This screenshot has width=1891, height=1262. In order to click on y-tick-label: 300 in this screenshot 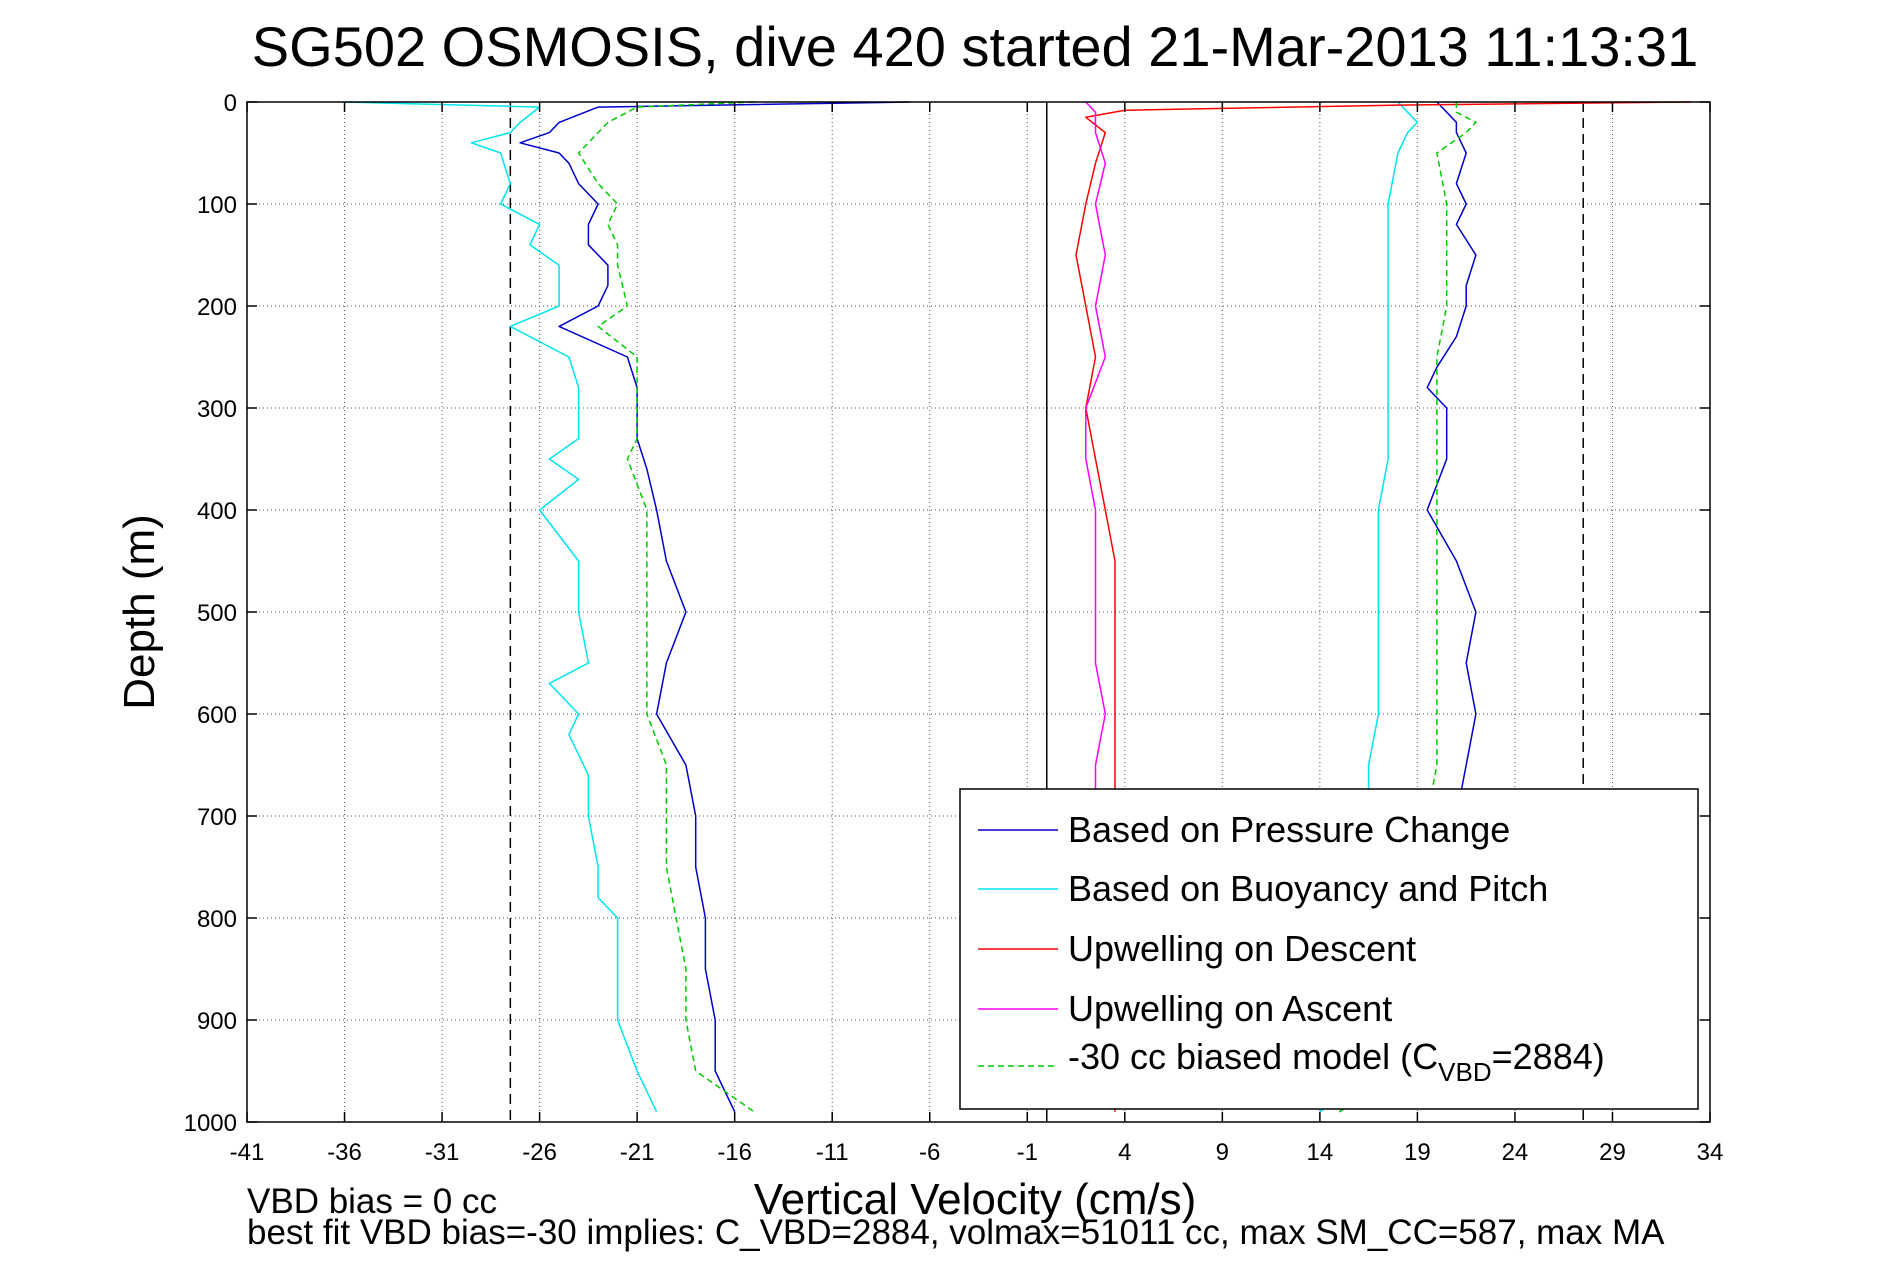, I will do `click(217, 409)`.